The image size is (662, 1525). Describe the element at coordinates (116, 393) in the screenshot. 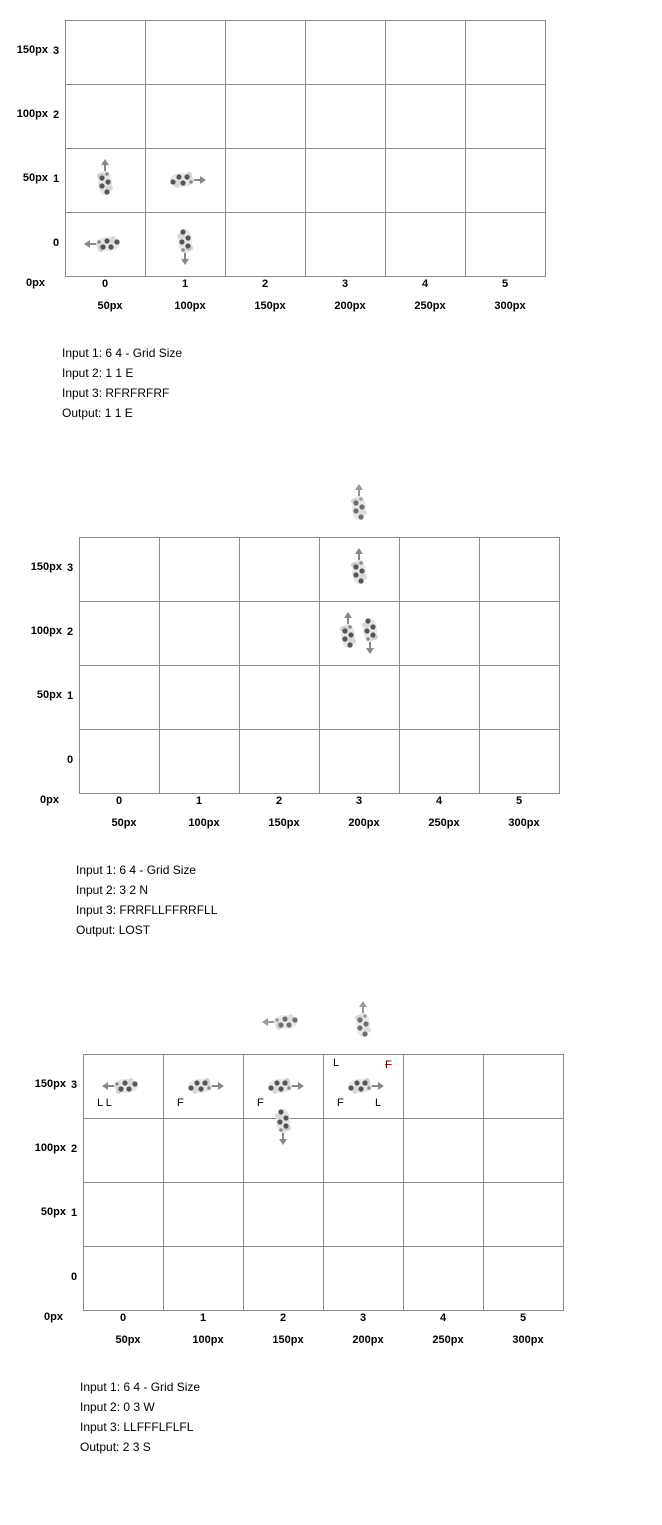

I see `input-3: Input 3: RFRFRFRF` at that location.